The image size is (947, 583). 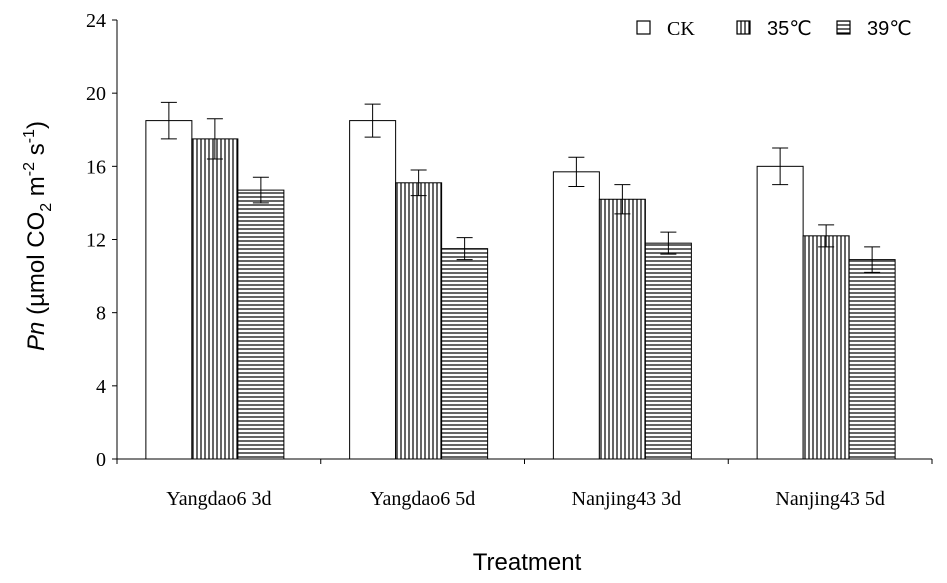 What do you see at coordinates (101, 387) in the screenshot?
I see `y-tick-label: 4` at bounding box center [101, 387].